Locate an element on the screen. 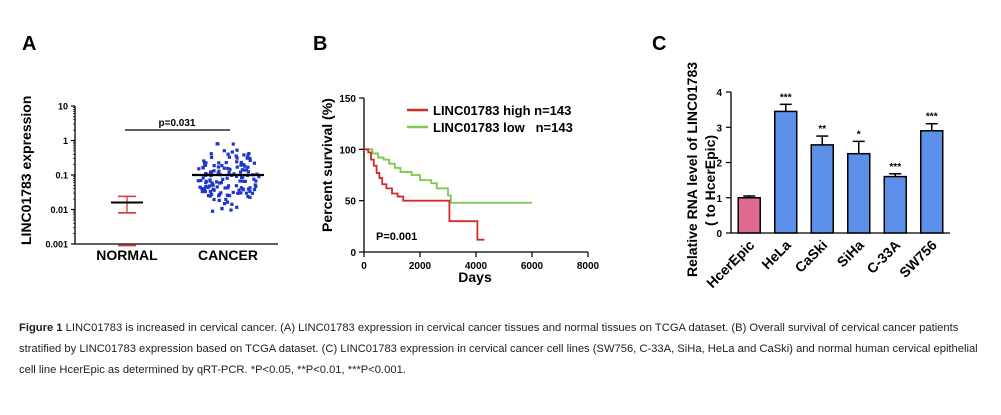  panel-b-pvalue: P=0.001 is located at coordinates (396, 237).